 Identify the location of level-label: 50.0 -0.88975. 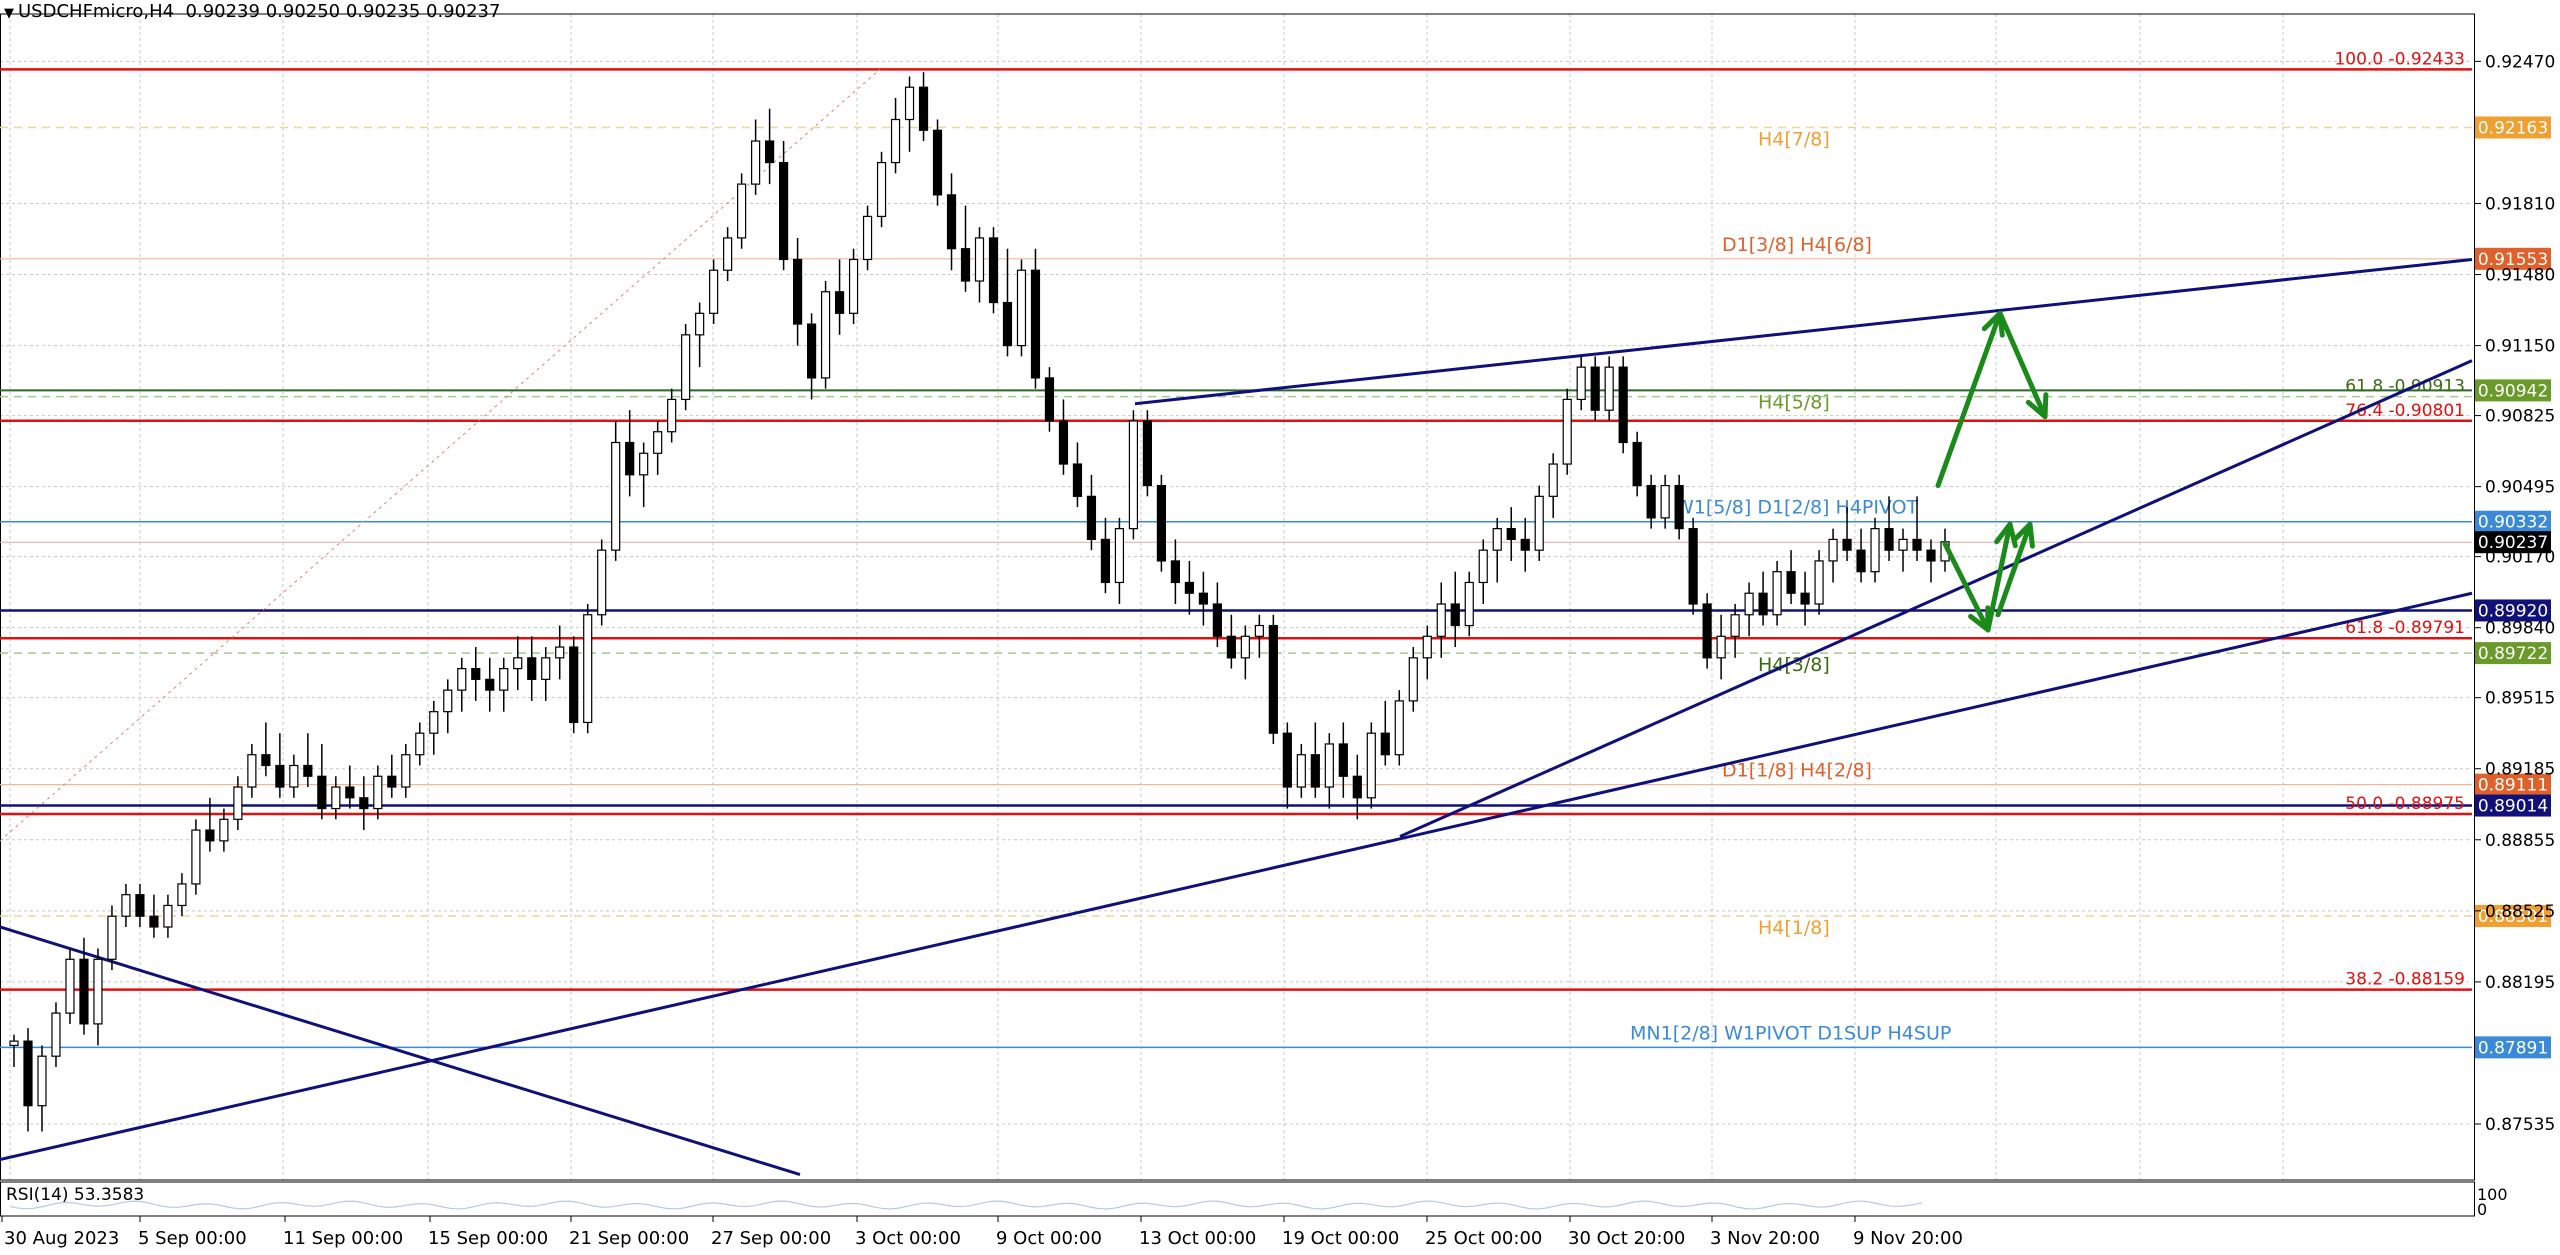
(2405, 804).